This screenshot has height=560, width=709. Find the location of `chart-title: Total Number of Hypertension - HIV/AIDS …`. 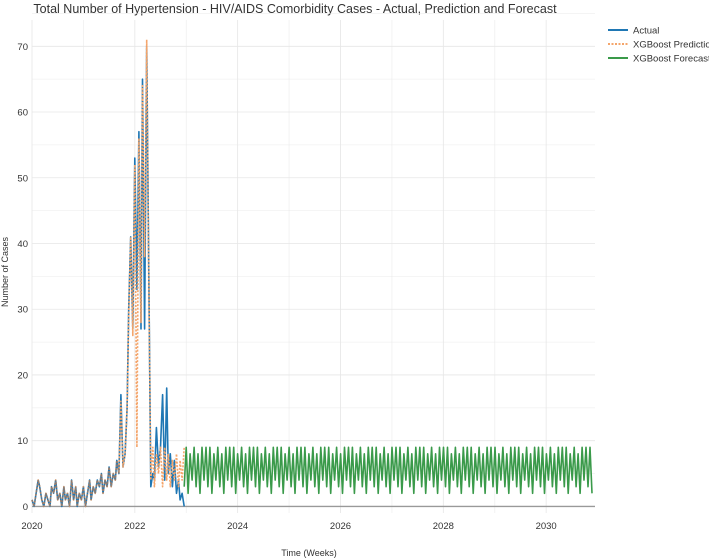

chart-title: Total Number of Hypertension - HIV/AIDS … is located at coordinates (295, 9).